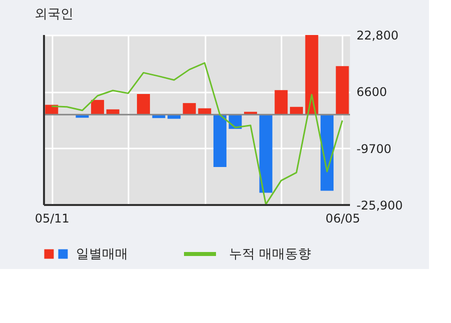  What do you see at coordinates (374, 149) in the screenshot?
I see `y-tick-label: -9700` at bounding box center [374, 149].